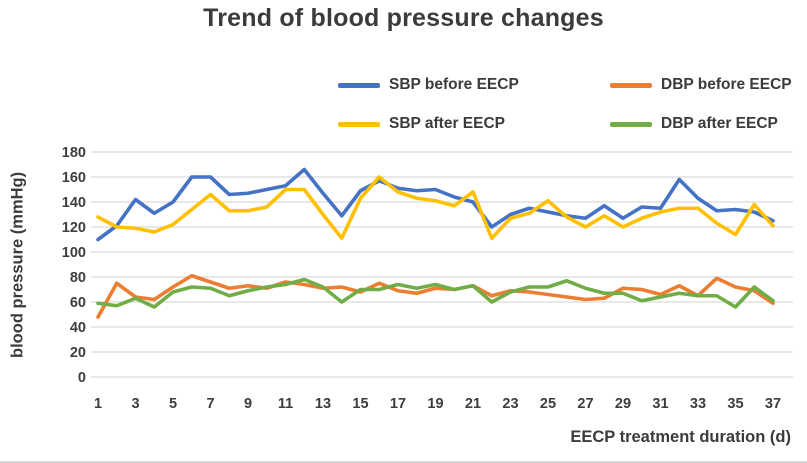 This screenshot has height=463, width=807. I want to click on y-tick-label-120: 120, so click(74, 228).